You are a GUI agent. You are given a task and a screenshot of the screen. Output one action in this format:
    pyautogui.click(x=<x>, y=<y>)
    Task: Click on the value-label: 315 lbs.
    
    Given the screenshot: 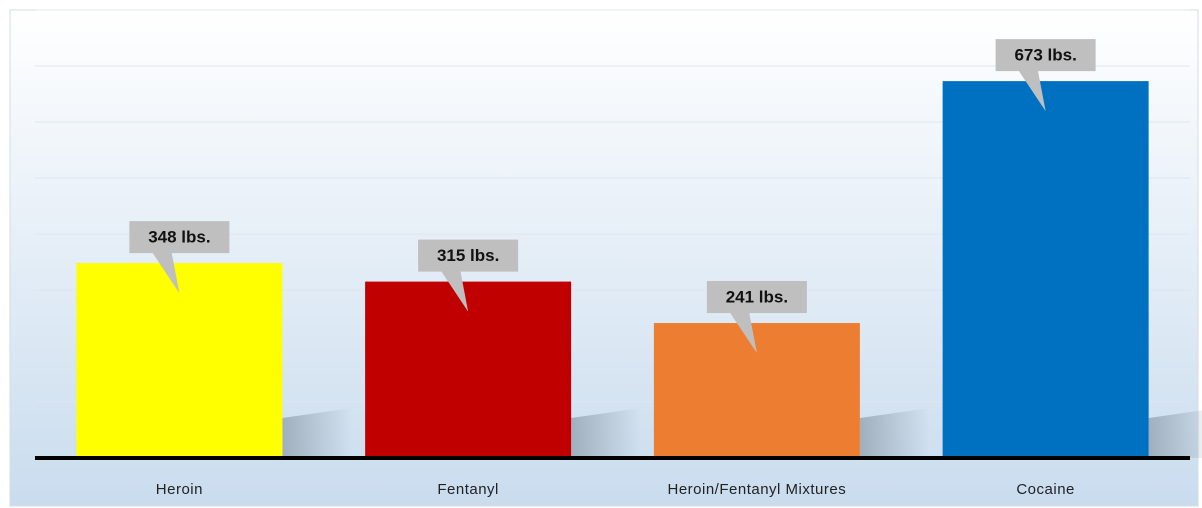 What is the action you would take?
    pyautogui.click(x=468, y=255)
    